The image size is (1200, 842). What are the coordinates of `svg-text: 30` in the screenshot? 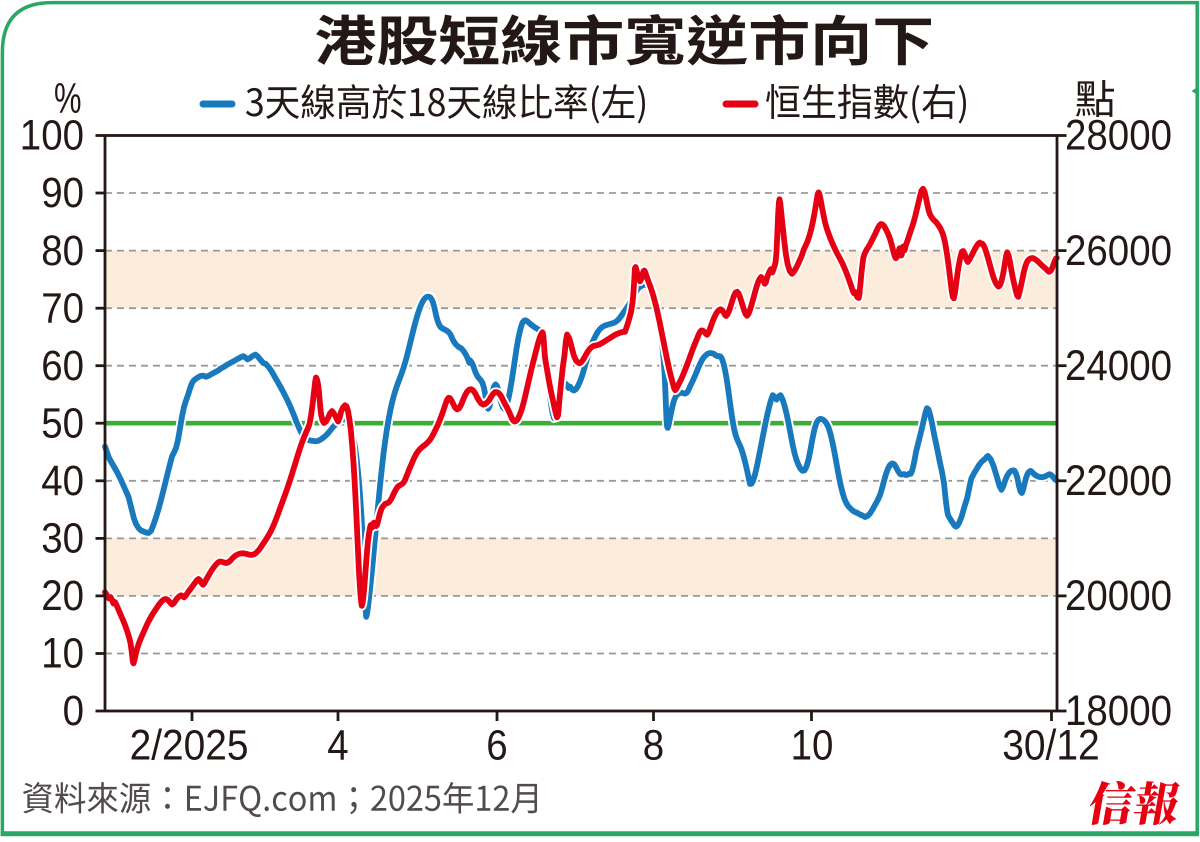 It's located at (62, 539).